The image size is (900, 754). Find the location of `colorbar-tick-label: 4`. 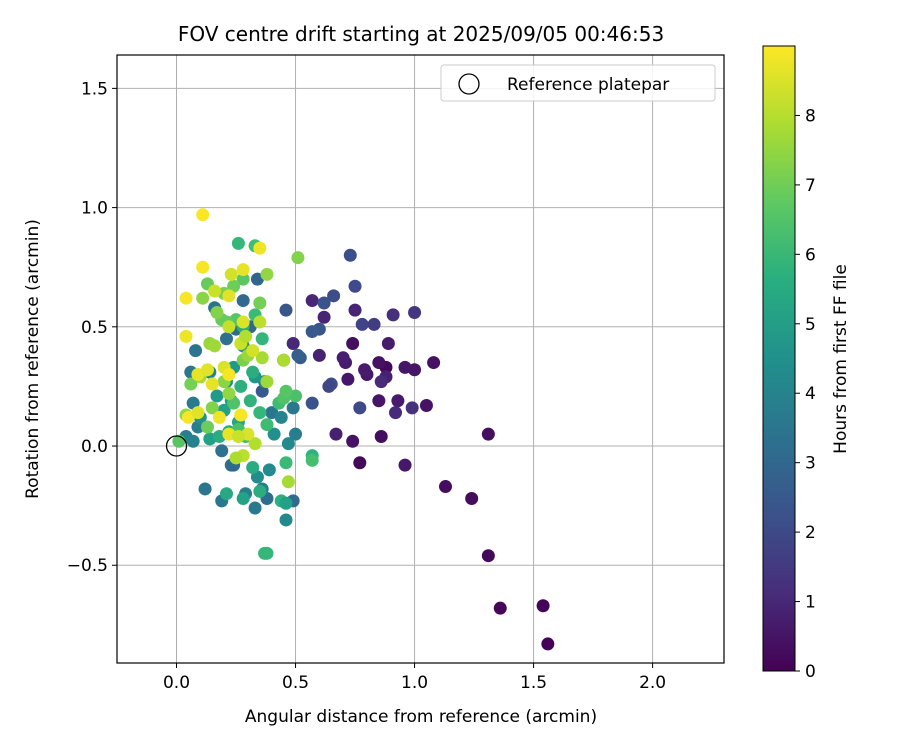

colorbar-tick-label: 4 is located at coordinates (810, 394).